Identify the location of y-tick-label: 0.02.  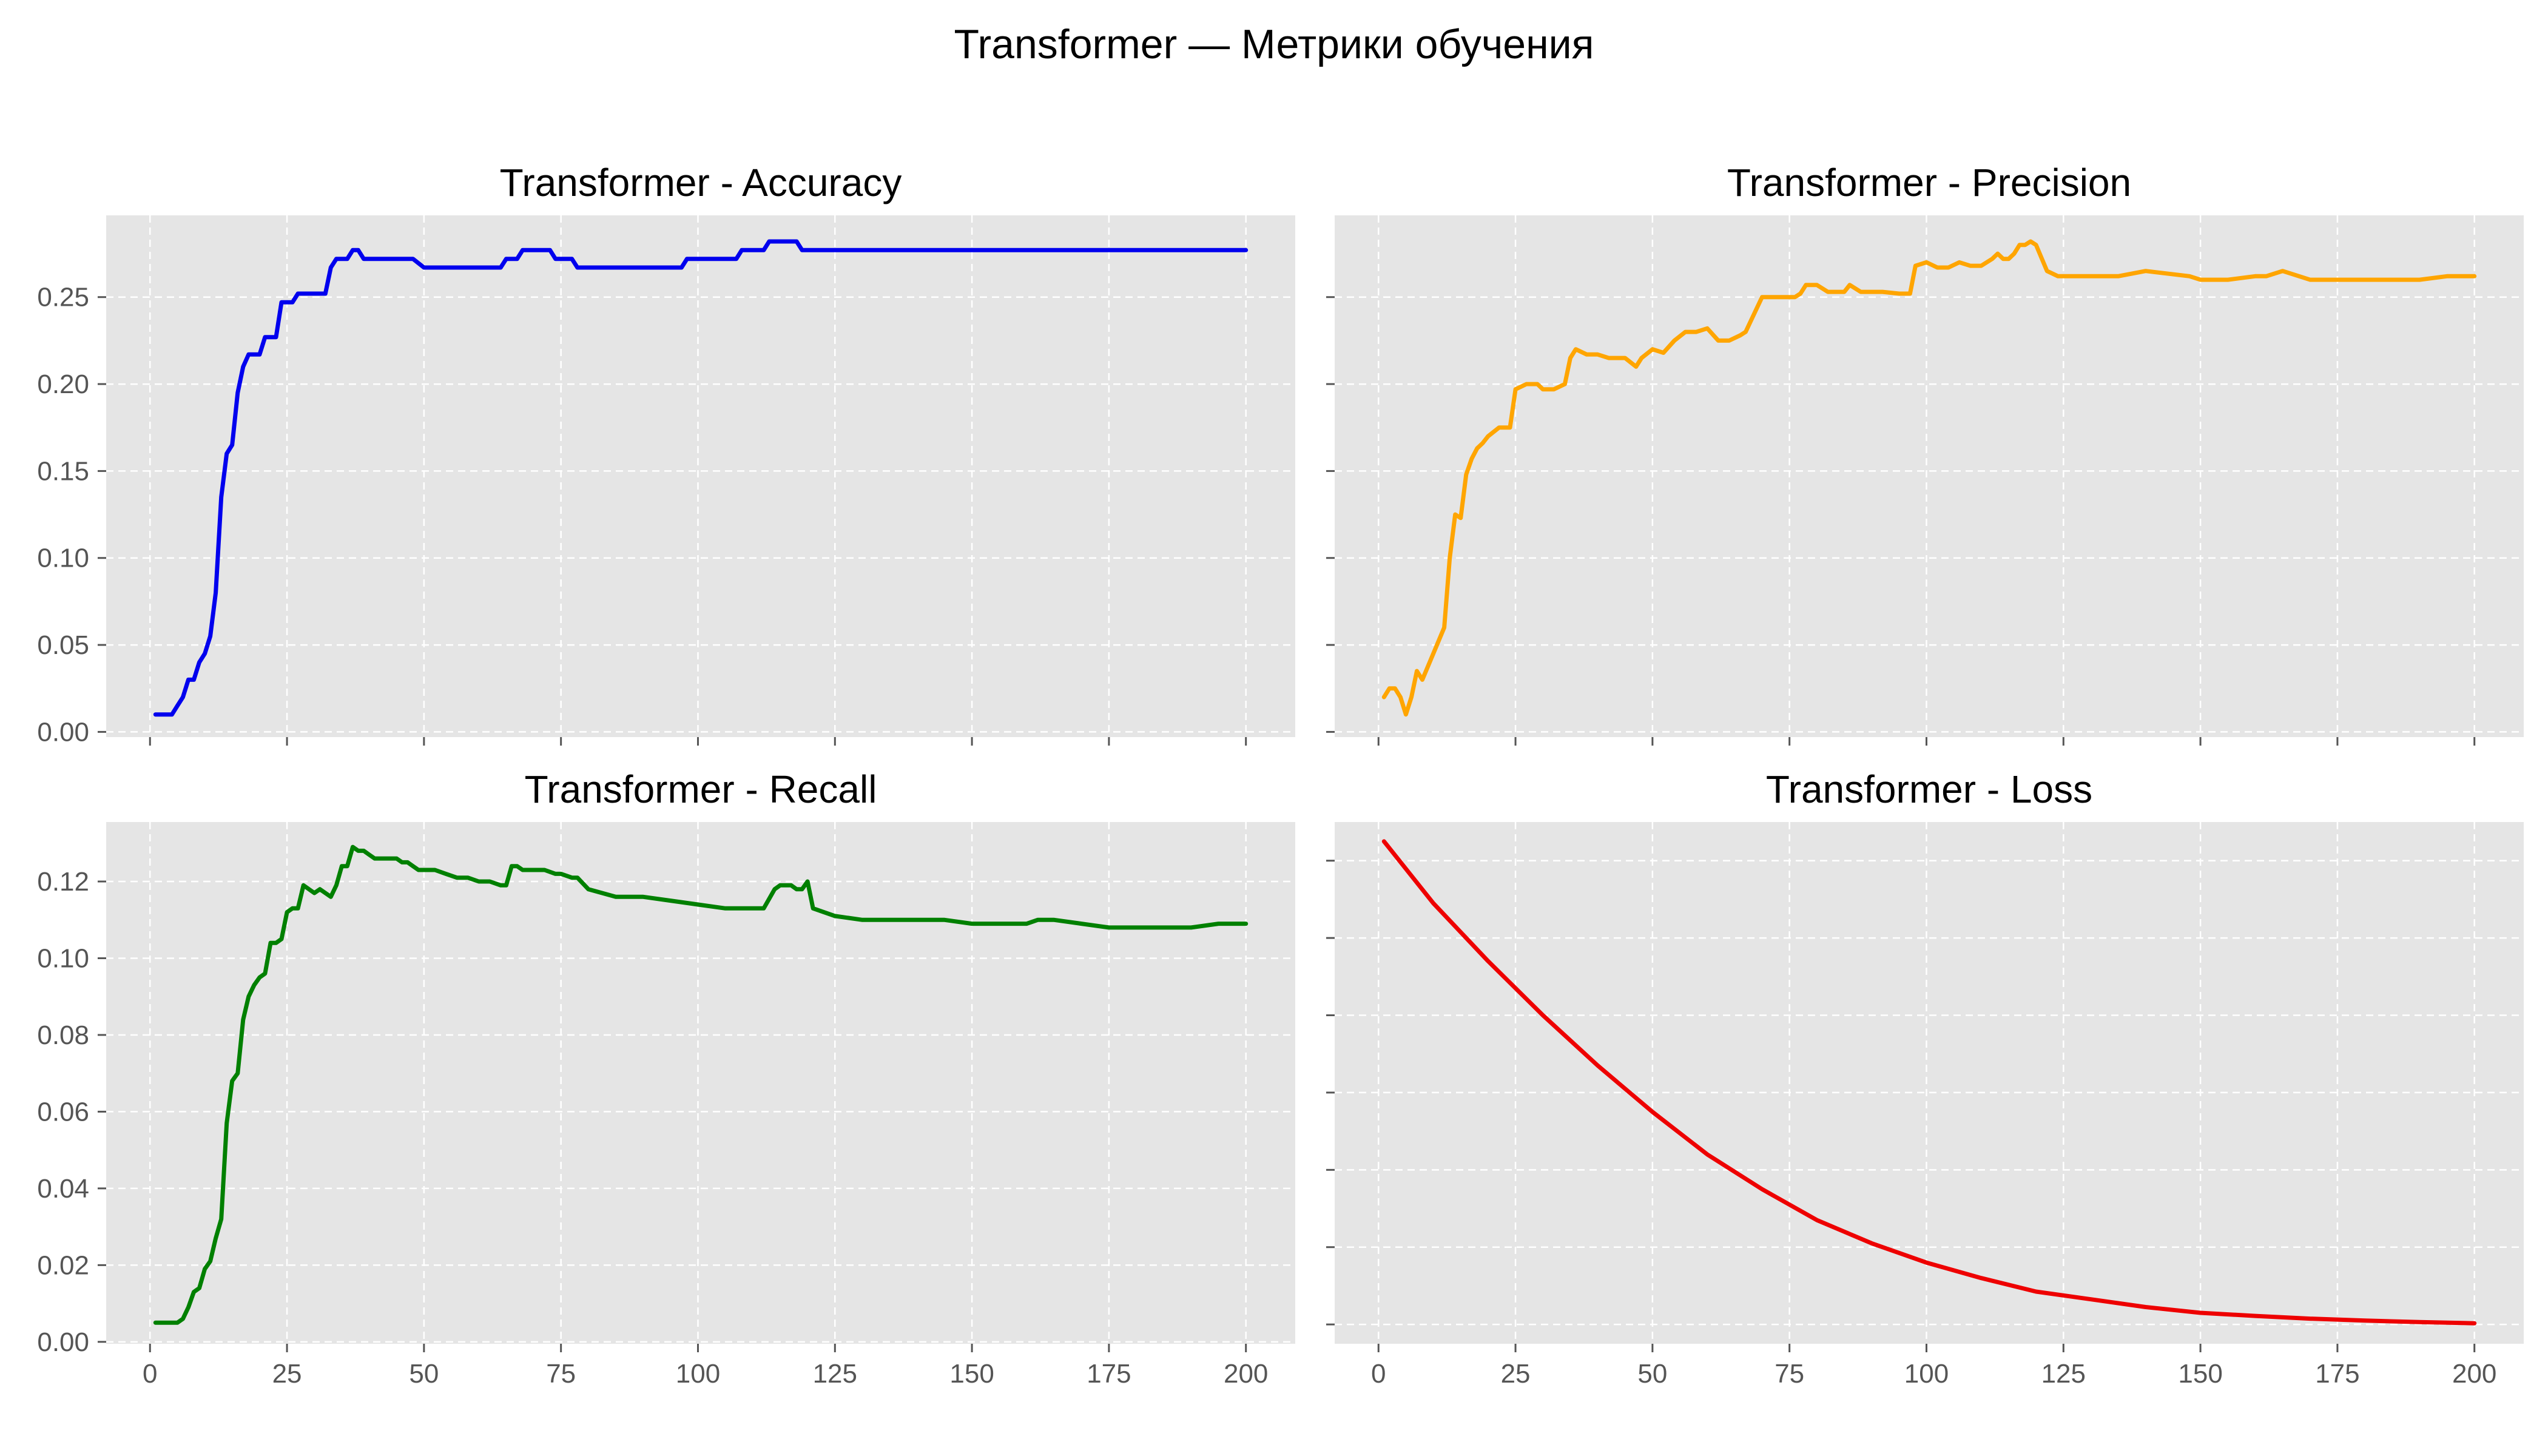
(63, 1265).